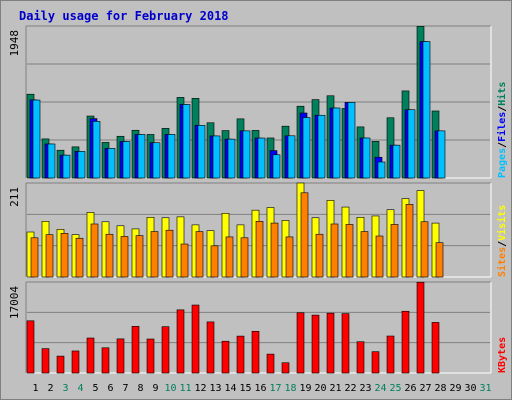 The width and height of the screenshot is (512, 400). Describe the element at coordinates (410, 388) in the screenshot. I see `day-tick-label: 26` at that location.